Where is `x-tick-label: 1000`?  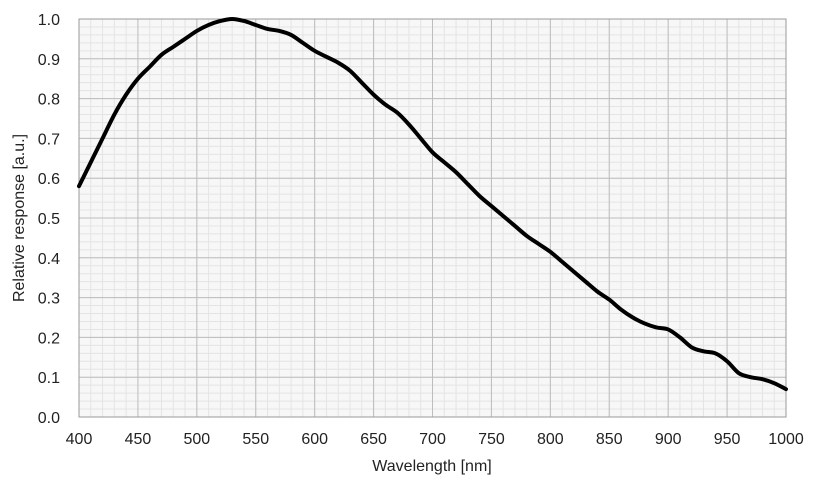
x-tick-label: 1000 is located at coordinates (786, 439).